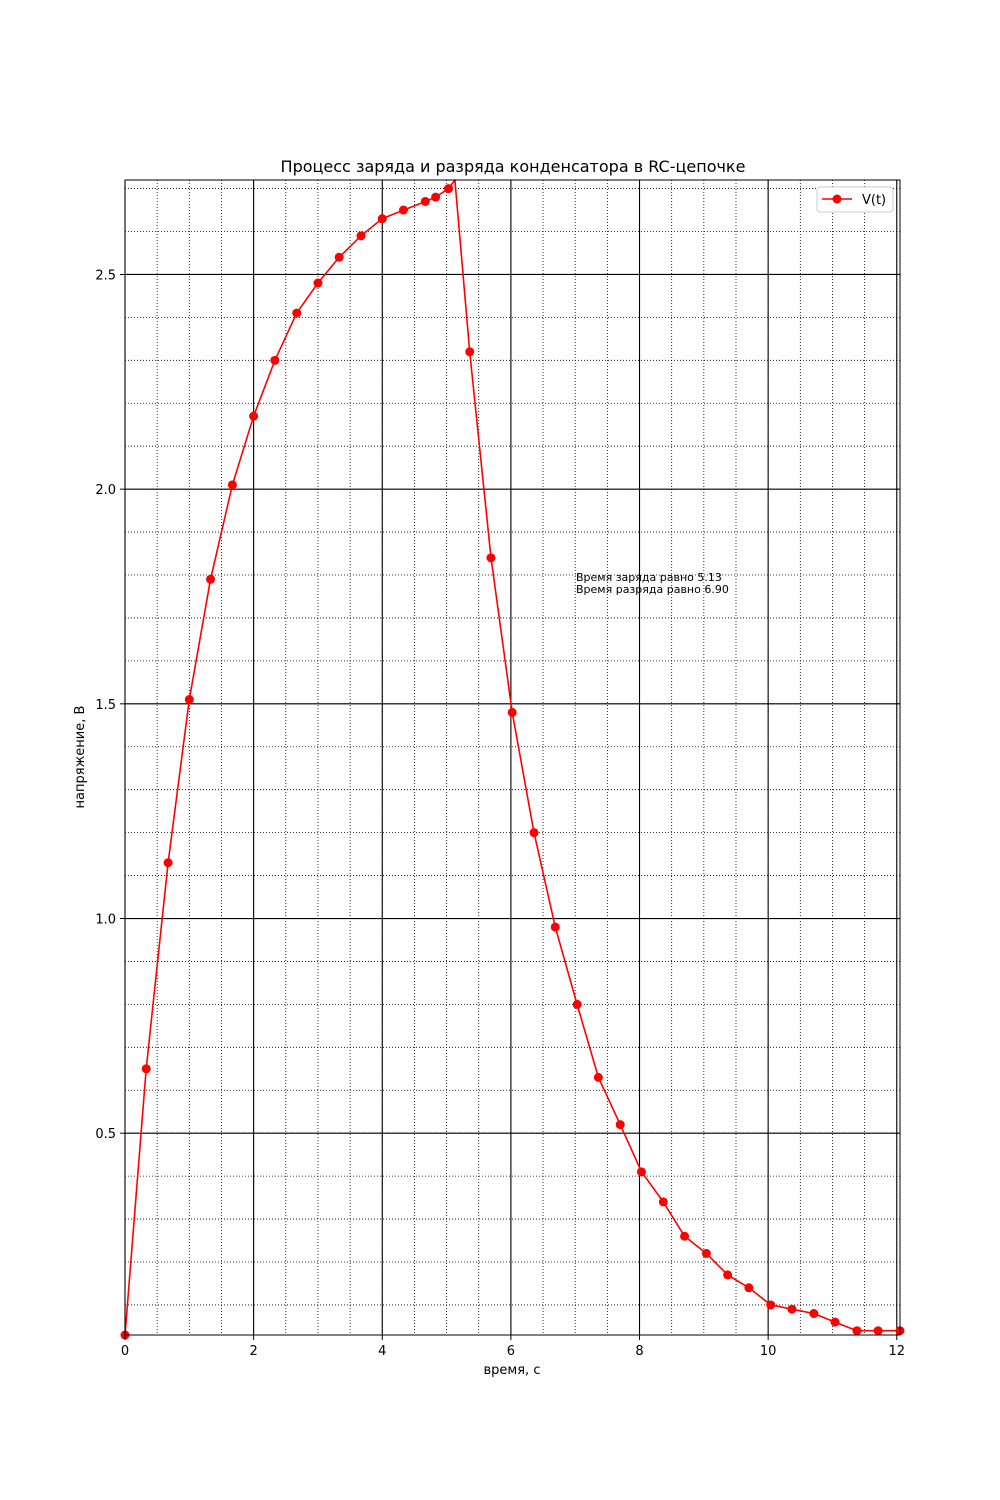 This screenshot has height=1500, width=1000. I want to click on x-axis-label: время, с, so click(512, 1370).